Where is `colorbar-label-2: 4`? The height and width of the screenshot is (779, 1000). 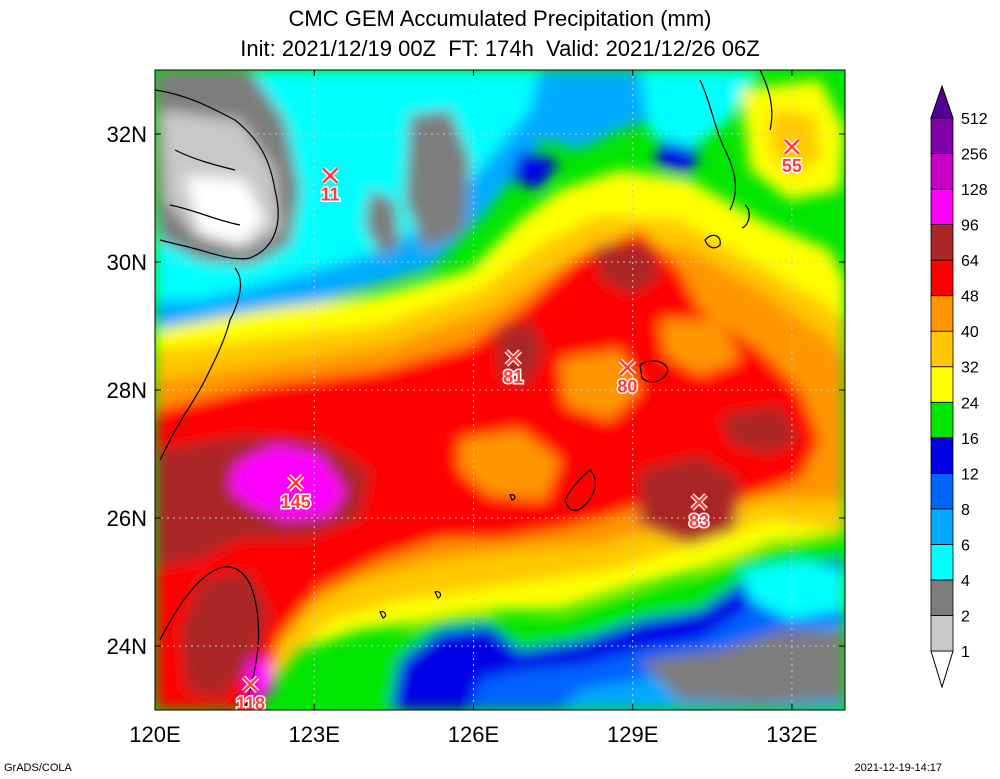 colorbar-label-2: 4 is located at coordinates (965, 581).